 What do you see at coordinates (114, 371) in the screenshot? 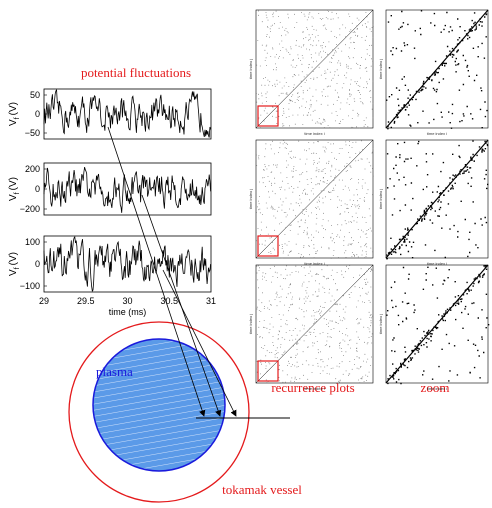
I see `label: plasma` at bounding box center [114, 371].